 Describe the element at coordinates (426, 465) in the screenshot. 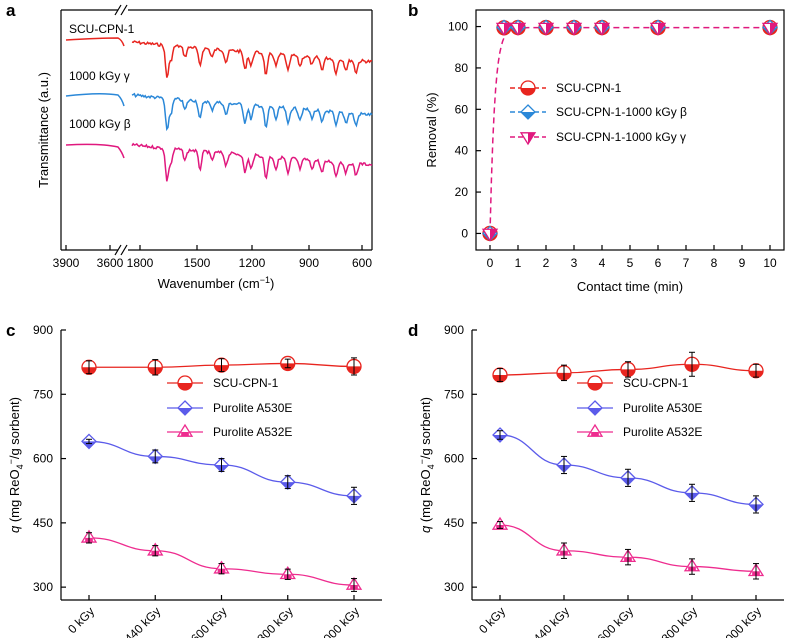

I see `panel-d-ylabel: q (mg ReO4−/g sorbent)` at that location.